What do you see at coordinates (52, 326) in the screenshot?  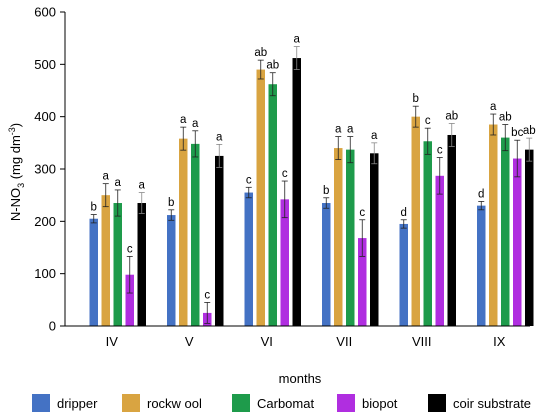 I see `y-tick-label: 0` at bounding box center [52, 326].